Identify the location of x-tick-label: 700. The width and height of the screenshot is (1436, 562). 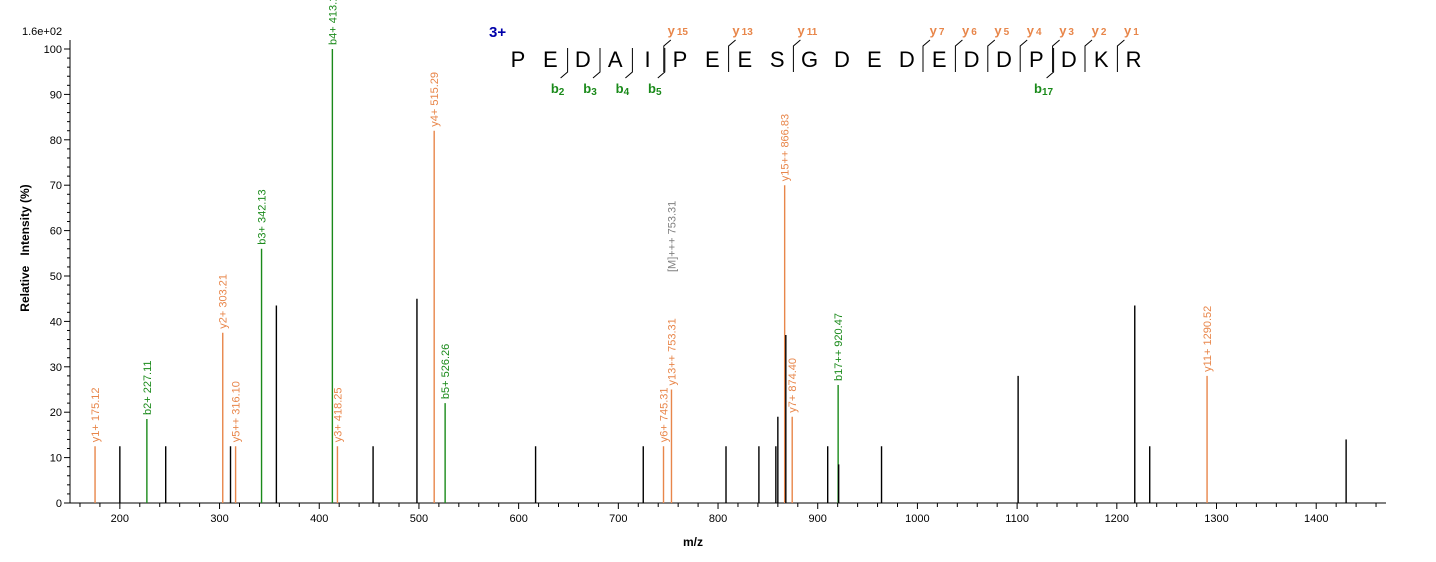
(618, 519).